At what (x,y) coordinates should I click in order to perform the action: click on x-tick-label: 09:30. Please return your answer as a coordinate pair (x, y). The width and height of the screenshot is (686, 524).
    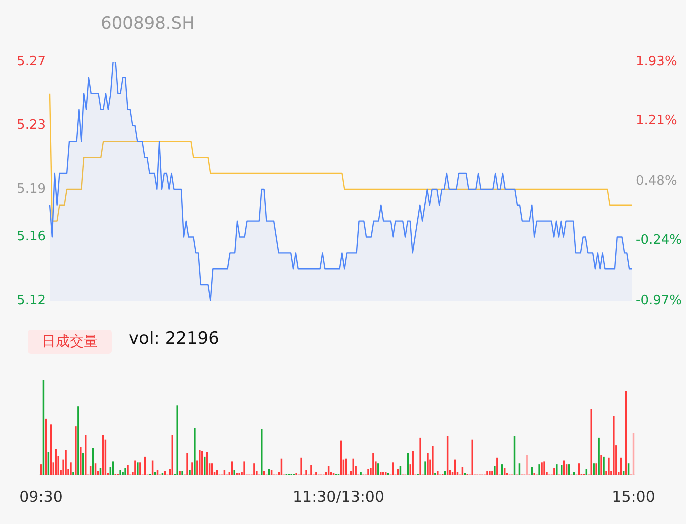
    Looking at the image, I should click on (41, 497).